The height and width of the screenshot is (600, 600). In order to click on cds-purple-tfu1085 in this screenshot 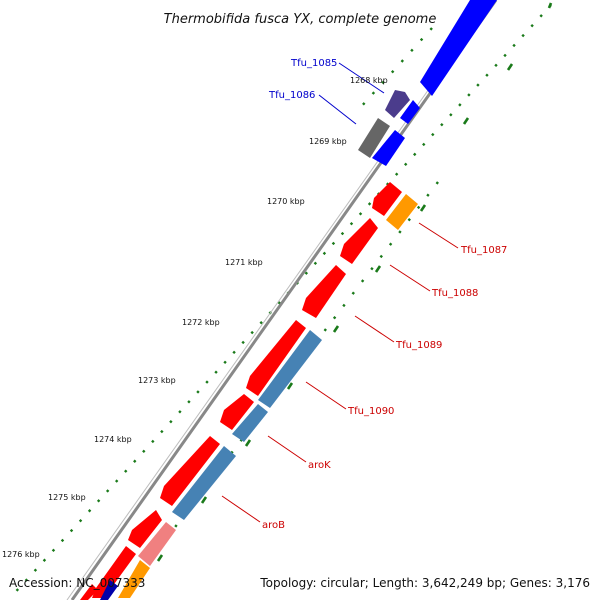, I will do `click(397, 104)`.